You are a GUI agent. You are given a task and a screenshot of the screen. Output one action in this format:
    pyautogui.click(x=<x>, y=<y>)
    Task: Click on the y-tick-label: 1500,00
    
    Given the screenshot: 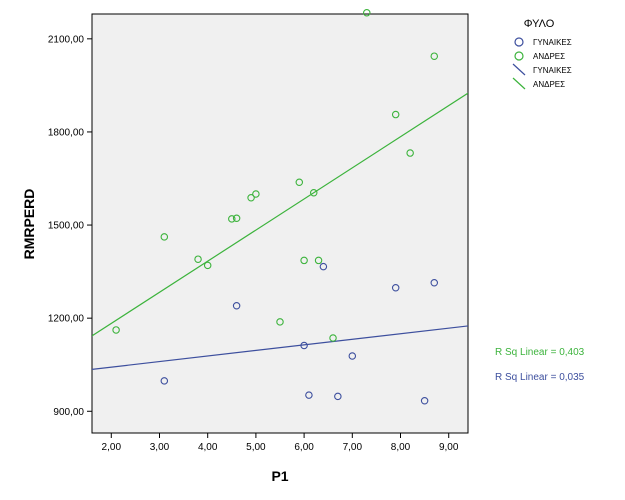 What is the action you would take?
    pyautogui.click(x=66, y=226)
    